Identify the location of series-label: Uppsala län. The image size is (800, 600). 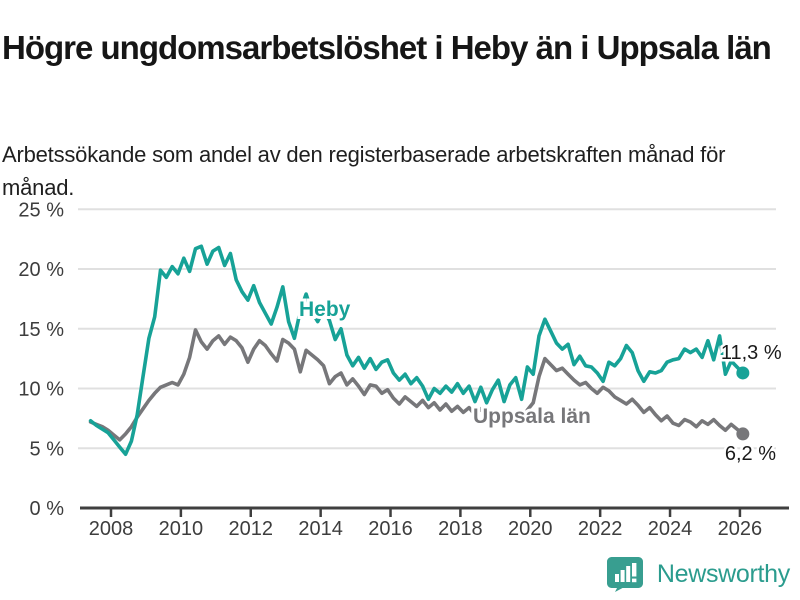
(532, 416).